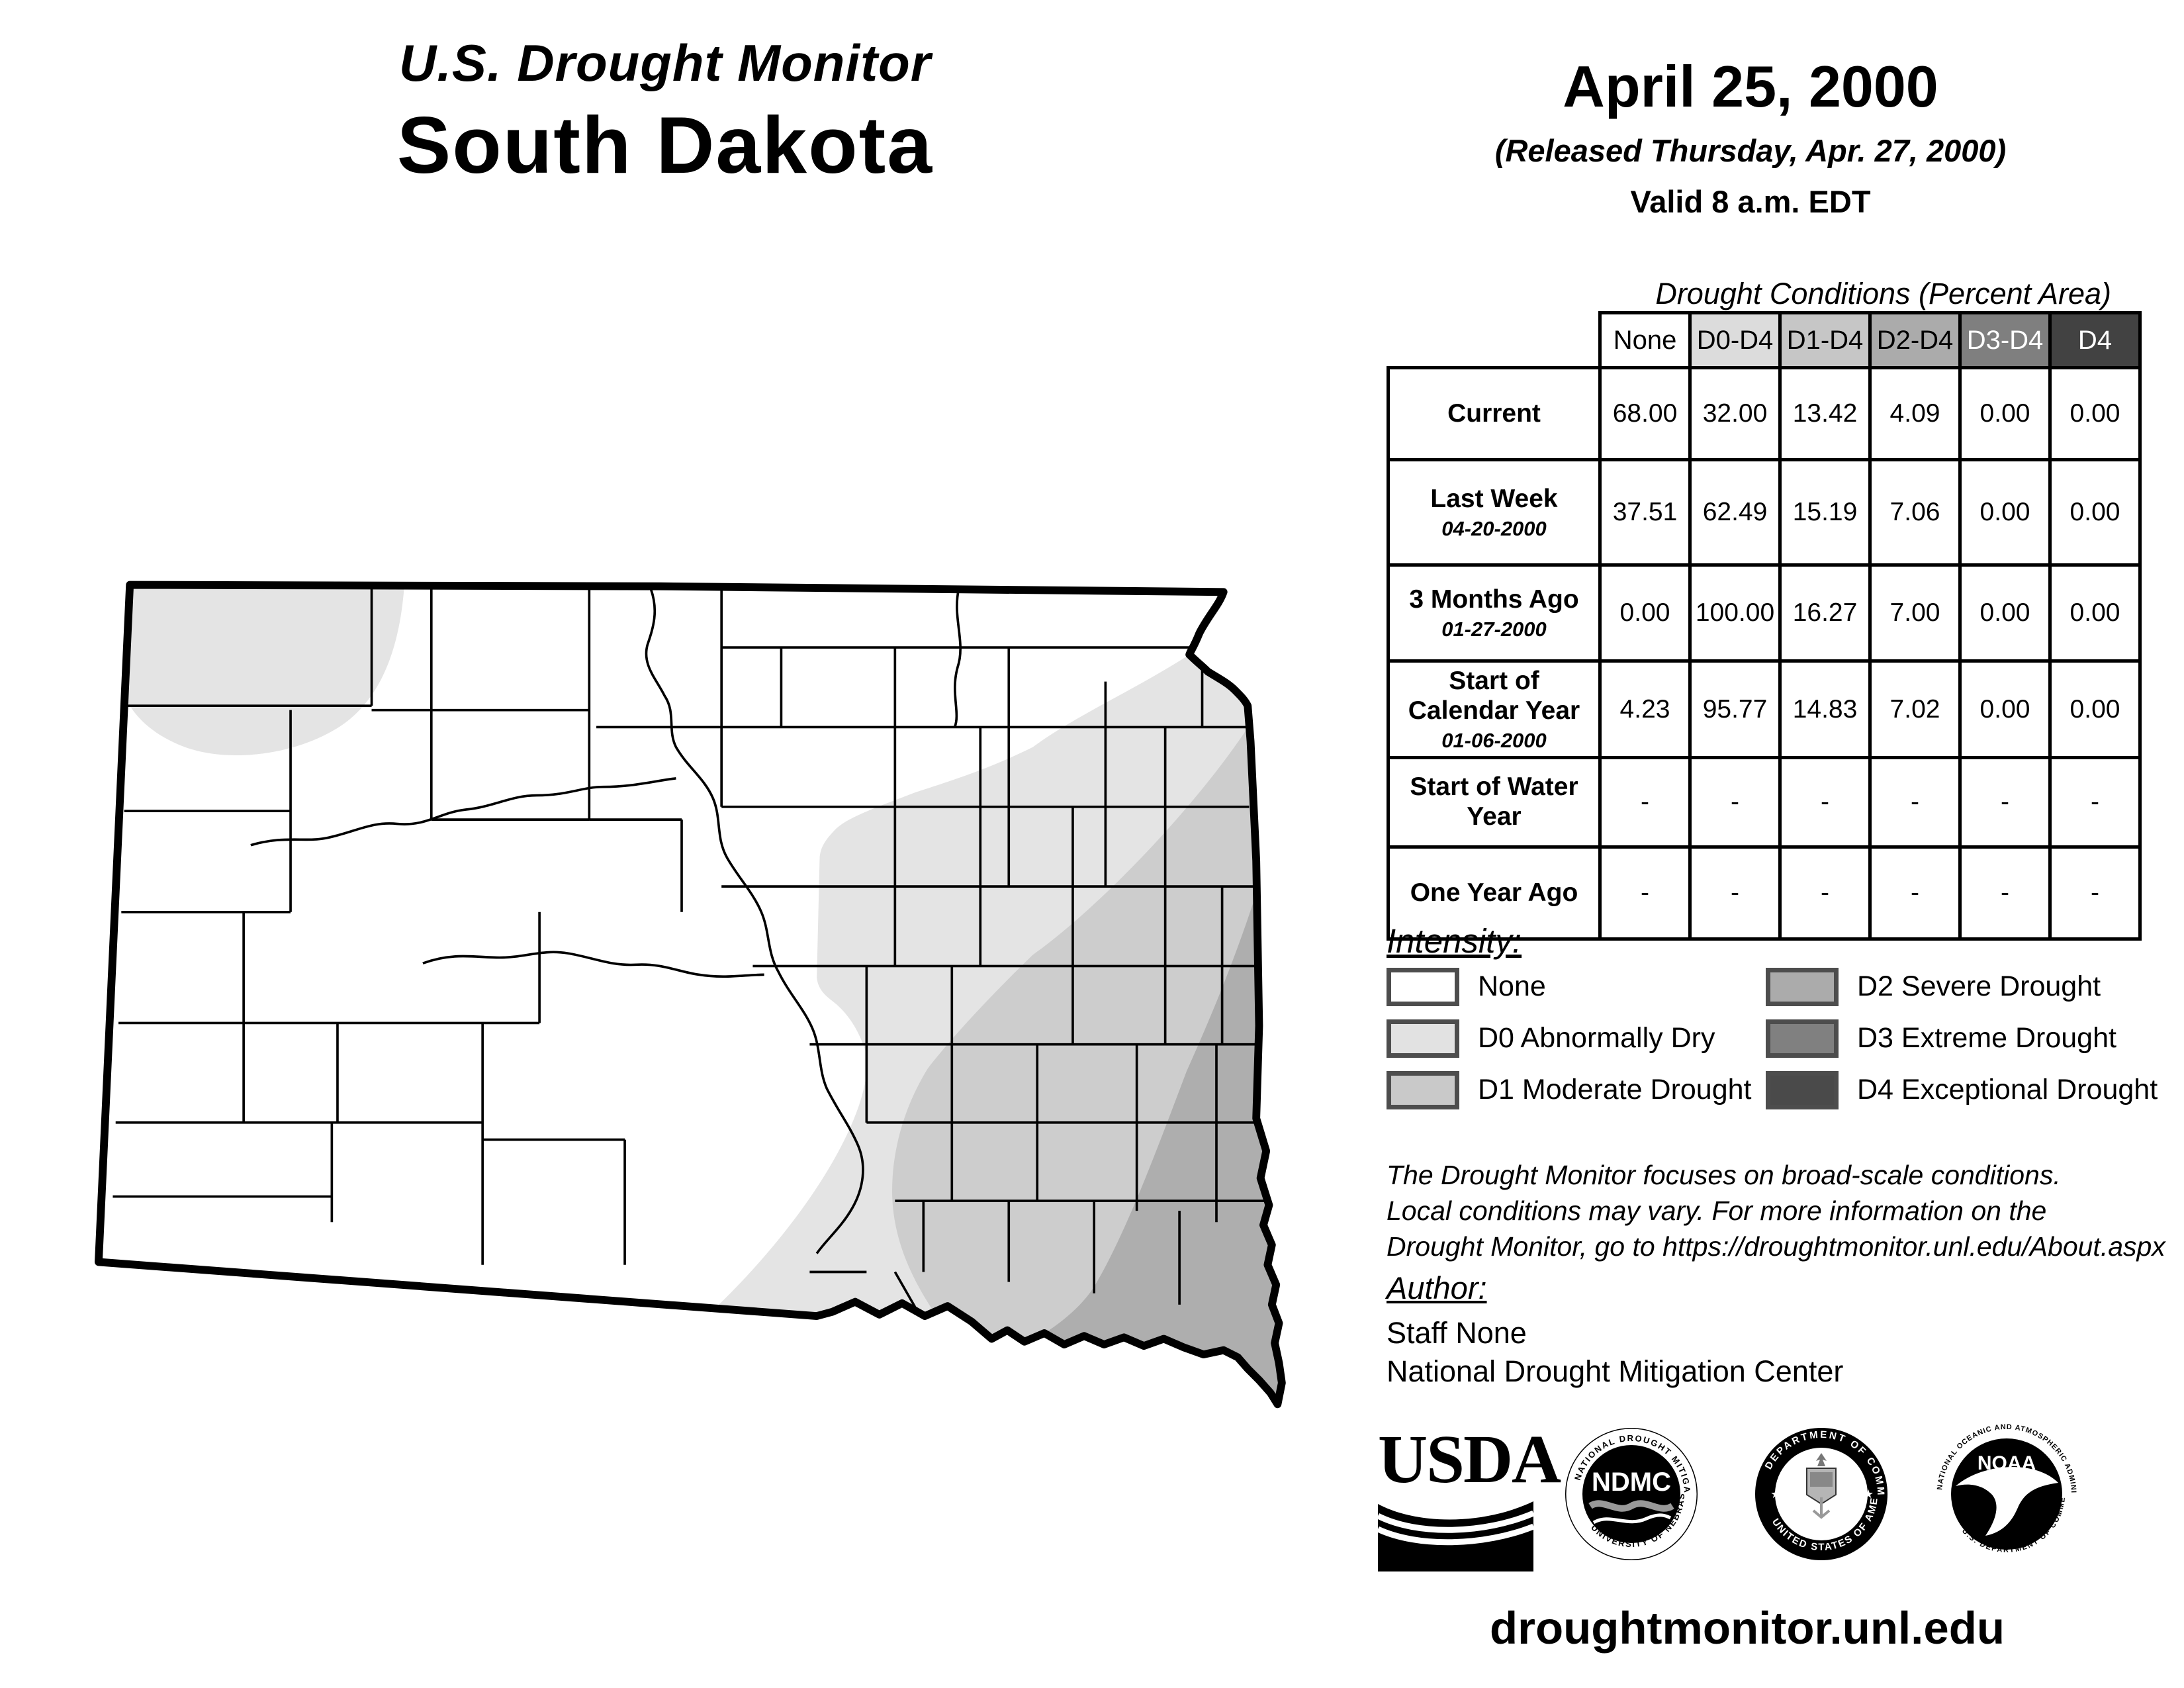 The width and height of the screenshot is (2184, 1688). What do you see at coordinates (1470, 1459) in the screenshot?
I see `usda-logo-text: USDA` at bounding box center [1470, 1459].